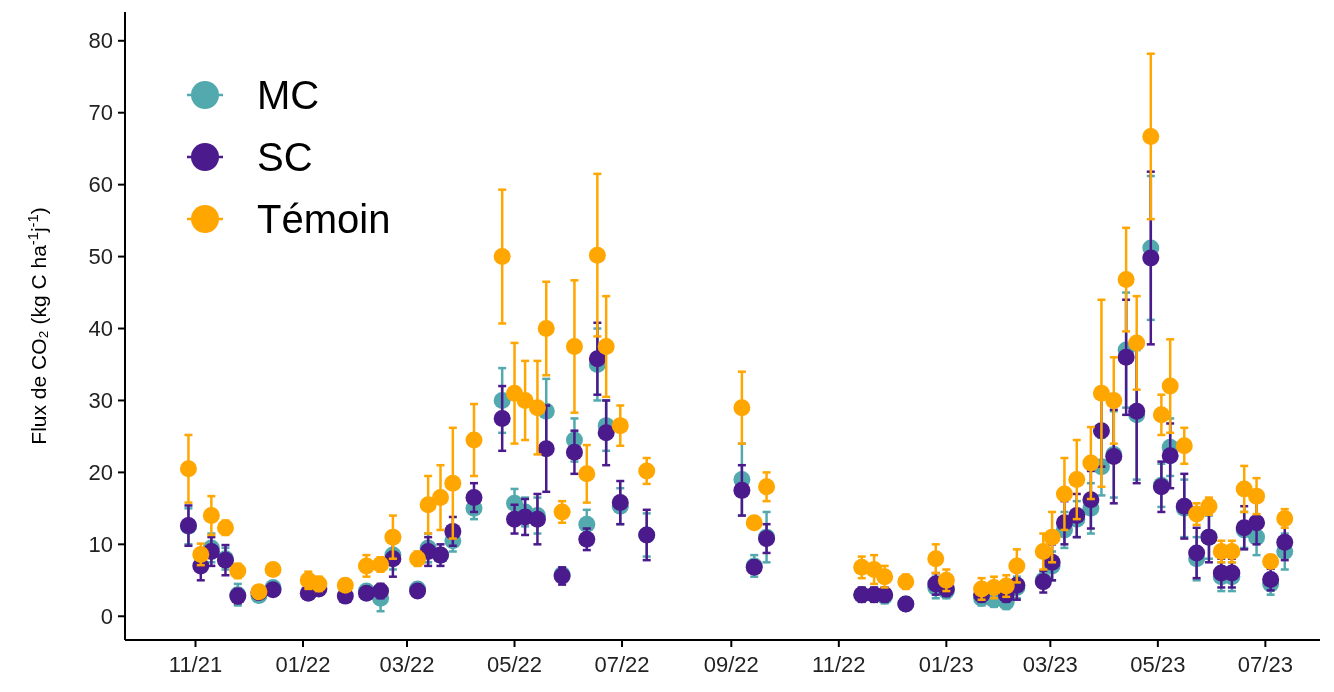 Image resolution: width=1334 pixels, height=692 pixels. I want to click on x-tick-label: 05/22, so click(514, 664).